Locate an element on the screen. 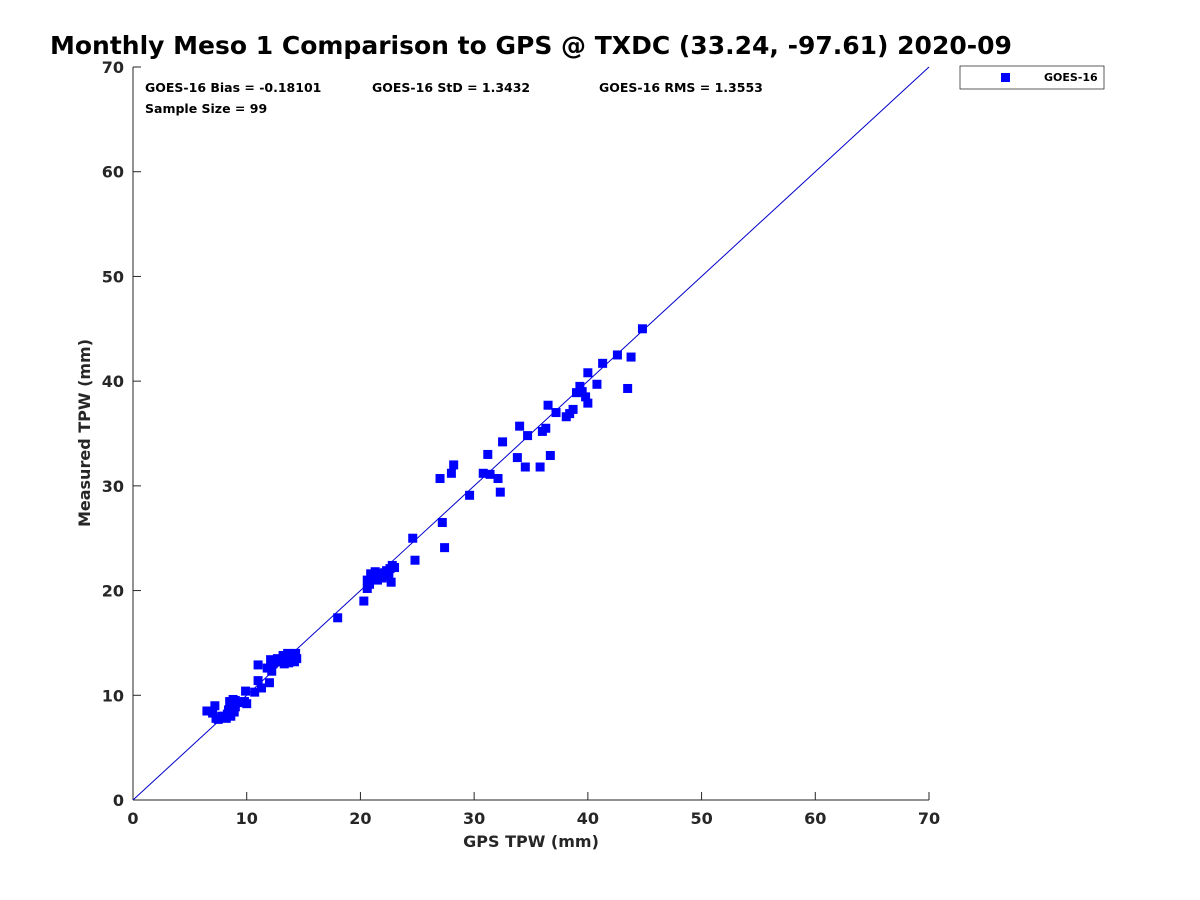 The width and height of the screenshot is (1200, 900). y-tick-label: 60 is located at coordinates (113, 172).